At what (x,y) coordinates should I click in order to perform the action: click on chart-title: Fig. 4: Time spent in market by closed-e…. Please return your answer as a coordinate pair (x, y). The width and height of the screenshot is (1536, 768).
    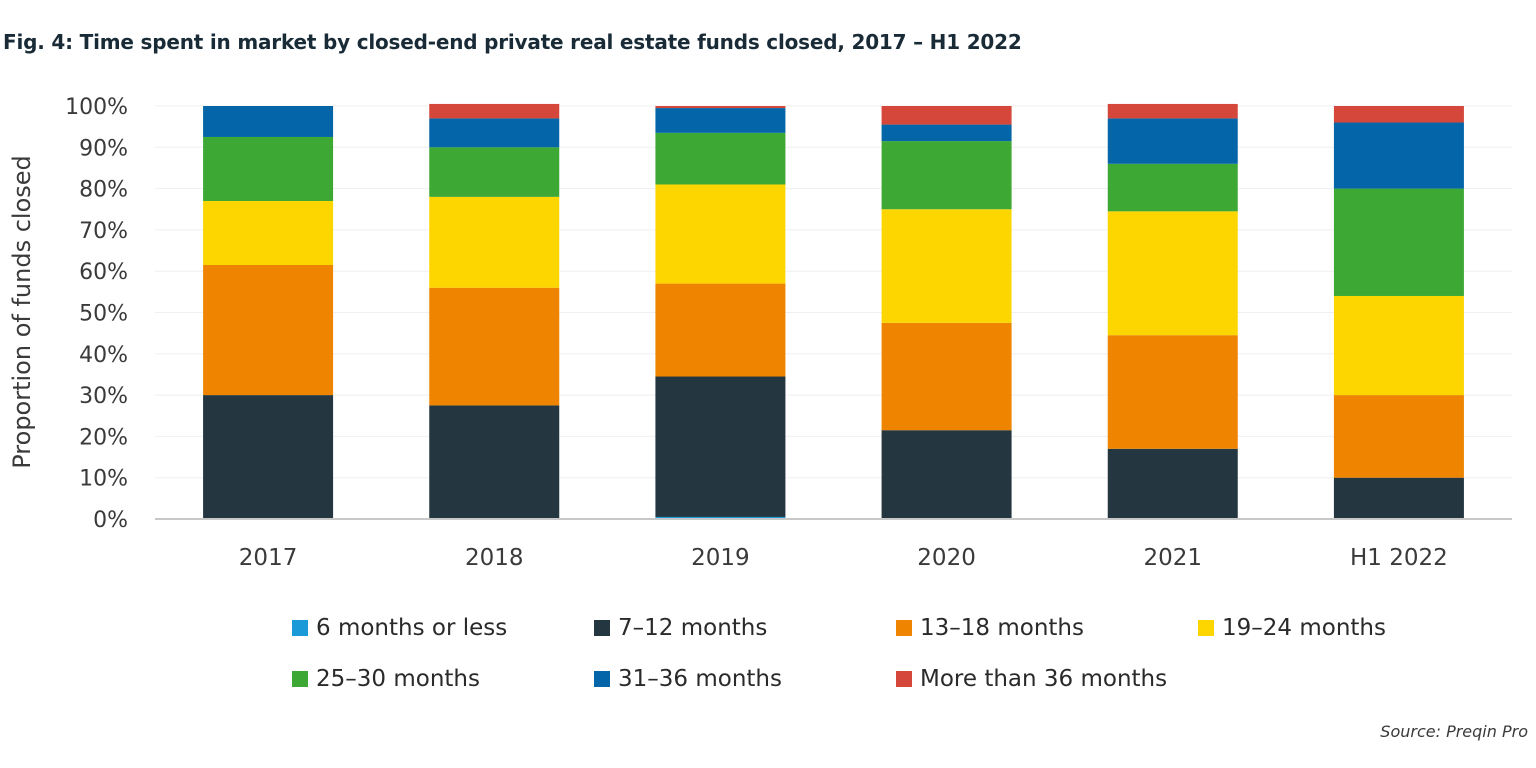
    Looking at the image, I should click on (512, 42).